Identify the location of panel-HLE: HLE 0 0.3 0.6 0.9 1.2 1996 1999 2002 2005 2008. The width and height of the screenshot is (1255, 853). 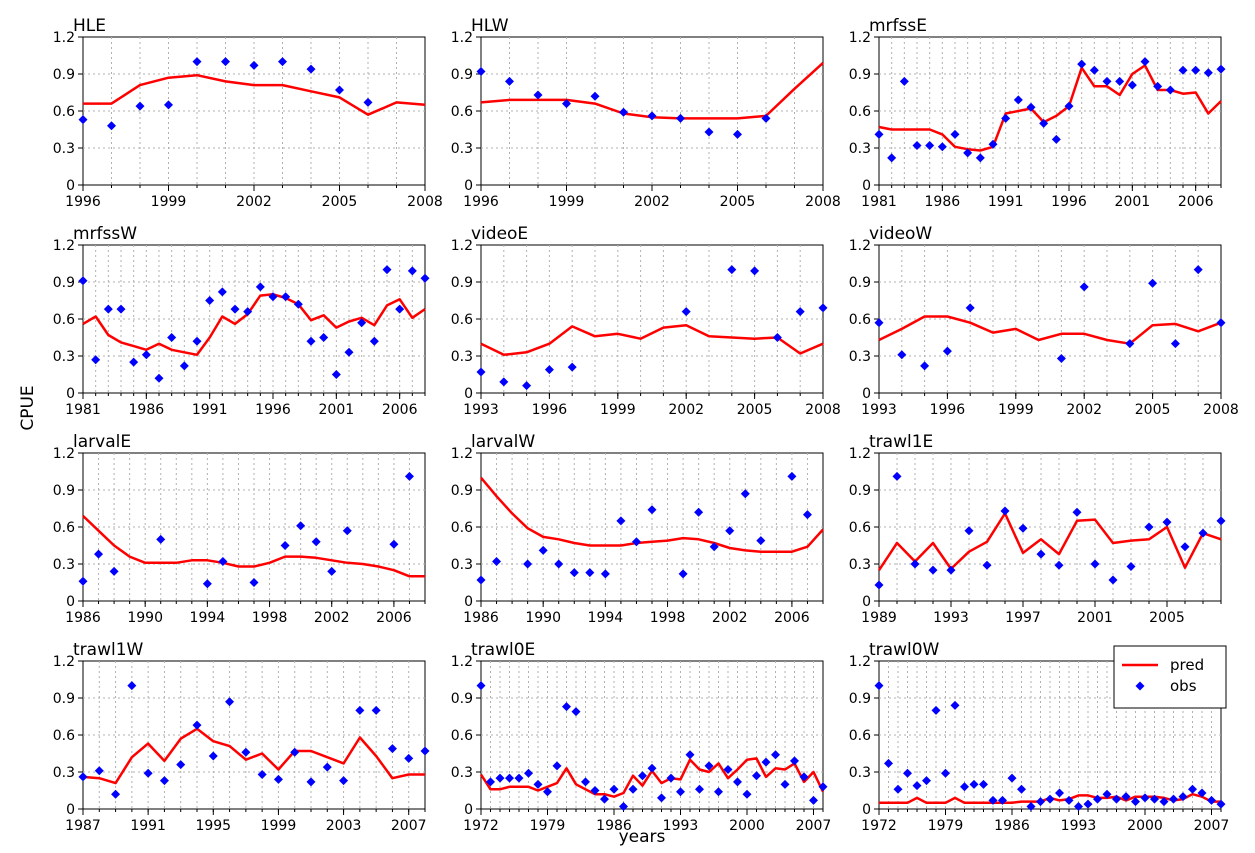
(248, 113).